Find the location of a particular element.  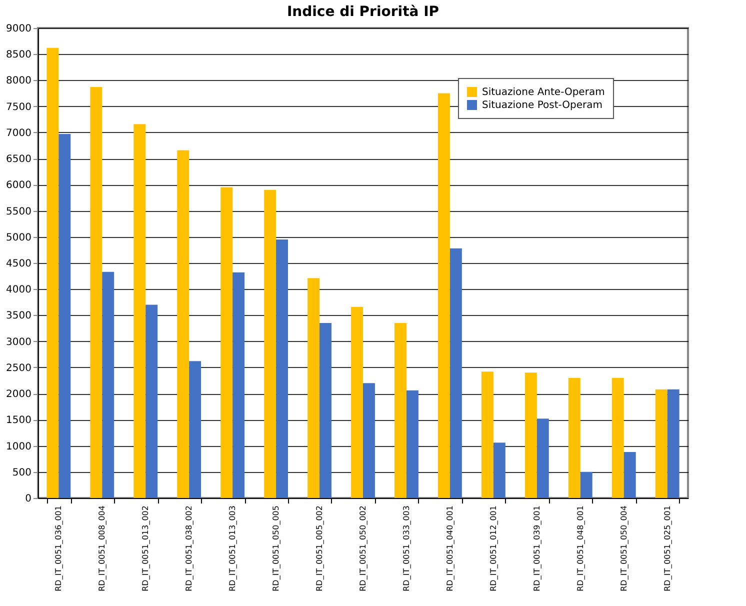

x-tick-label: RD_IT_0051_050_005 is located at coordinates (276, 549).